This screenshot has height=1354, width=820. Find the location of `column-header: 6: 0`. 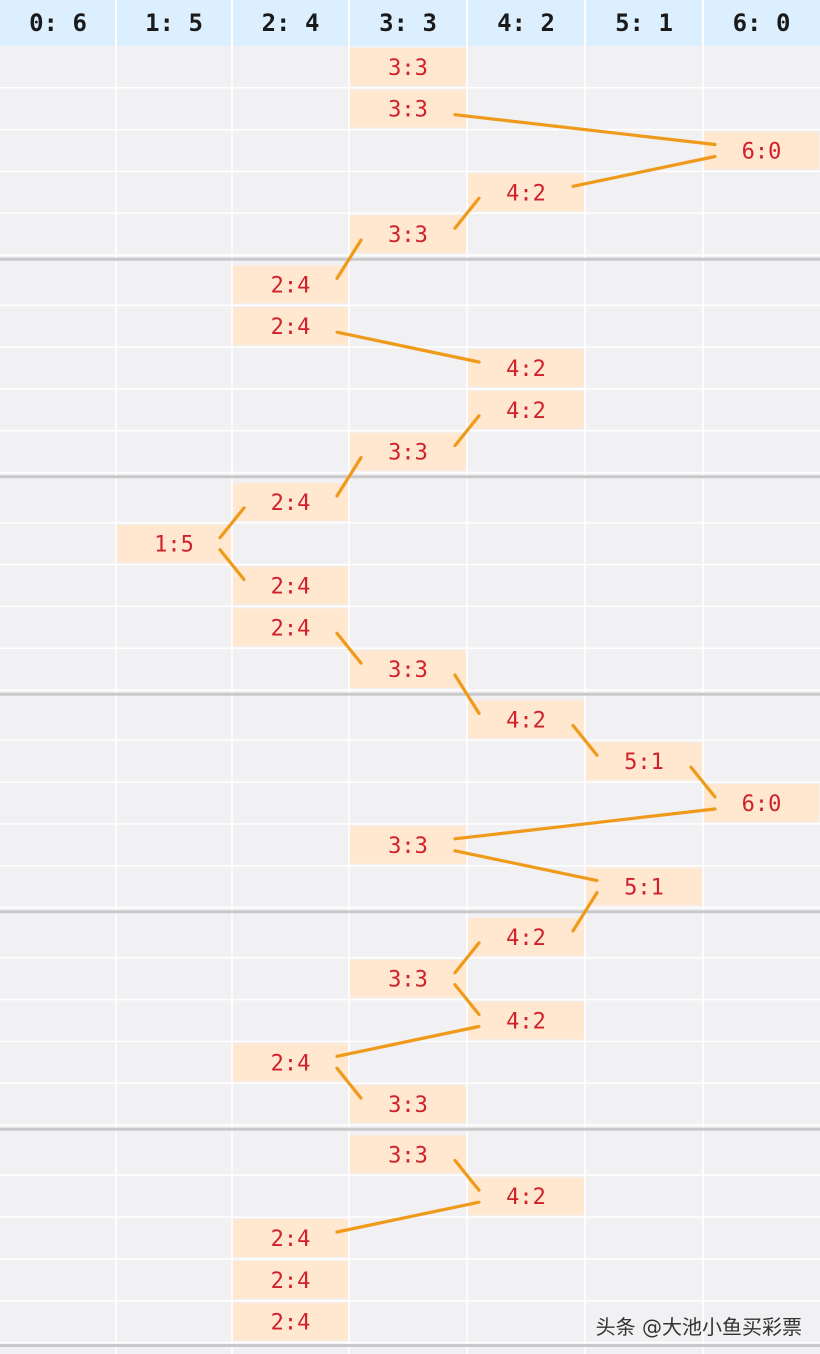

column-header: 6: 0 is located at coordinates (762, 23).